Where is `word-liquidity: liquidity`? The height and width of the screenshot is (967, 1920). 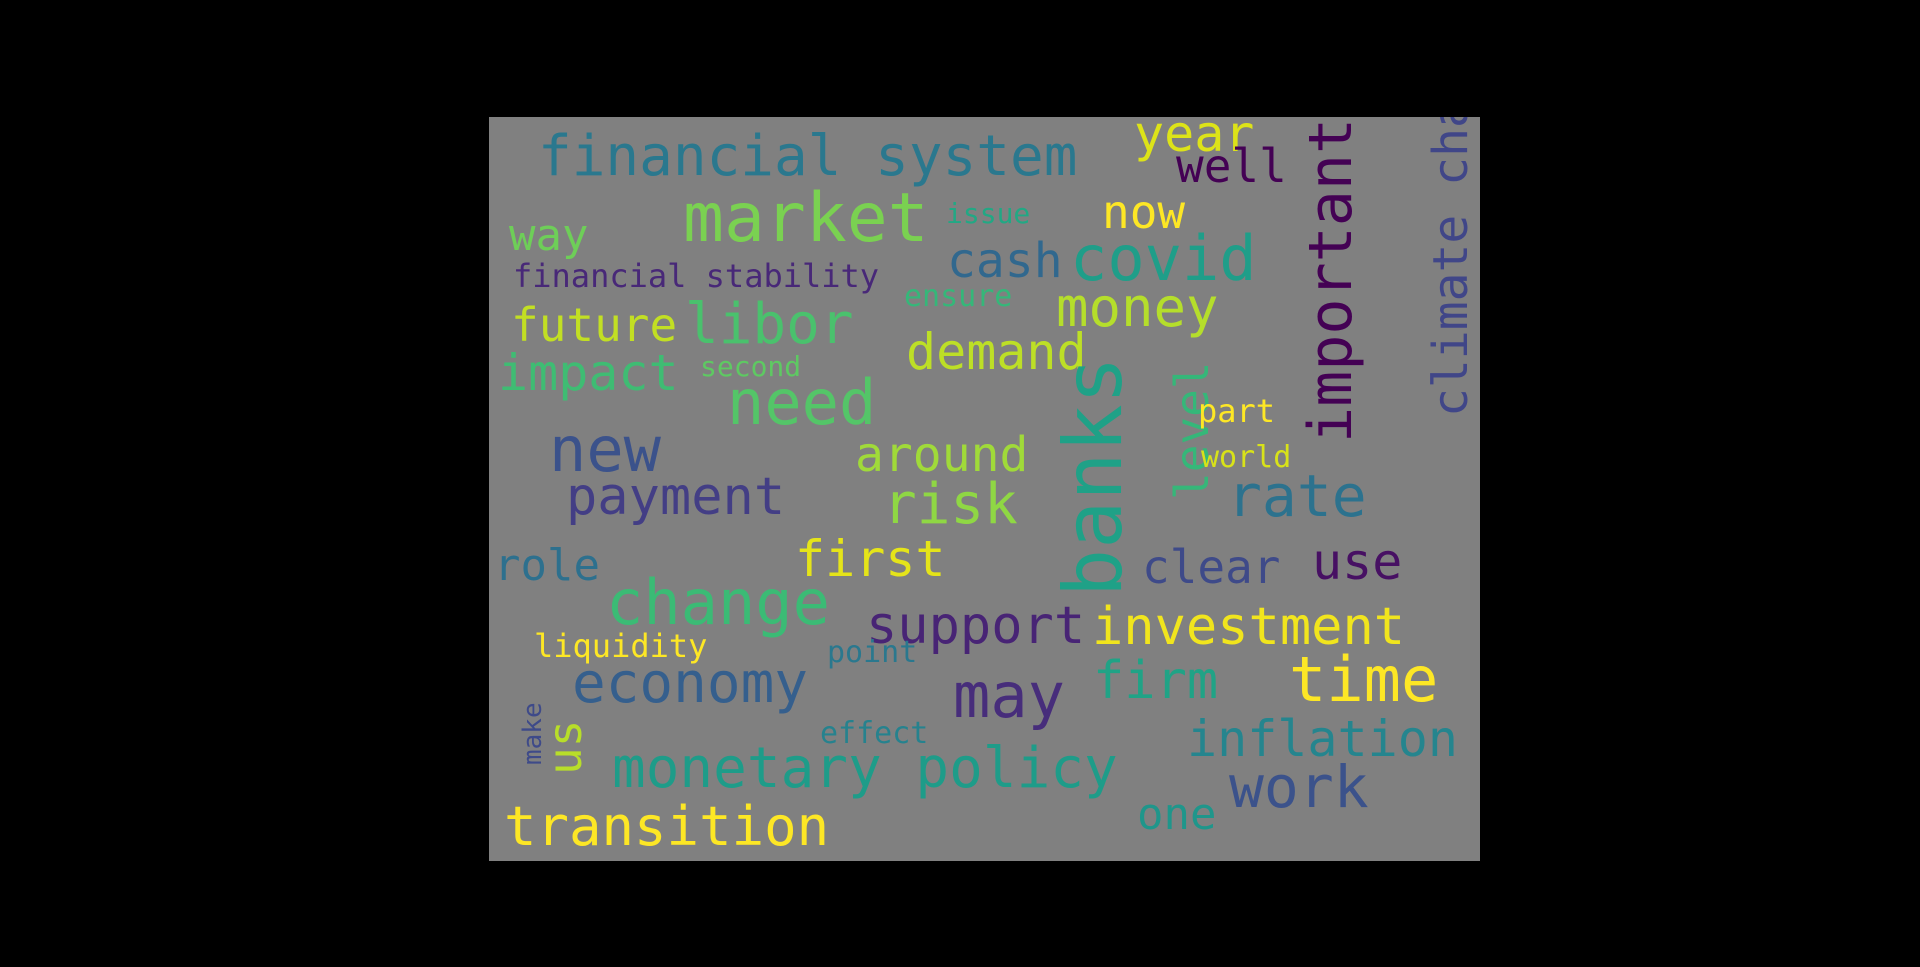 word-liquidity: liquidity is located at coordinates (621, 646).